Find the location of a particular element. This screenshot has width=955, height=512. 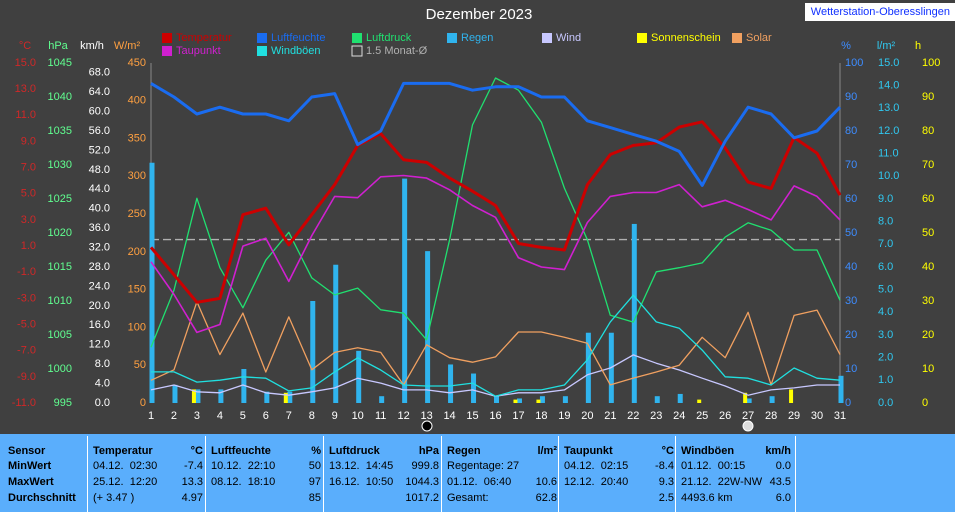

x-tick-label: 6 is located at coordinates (266, 416).